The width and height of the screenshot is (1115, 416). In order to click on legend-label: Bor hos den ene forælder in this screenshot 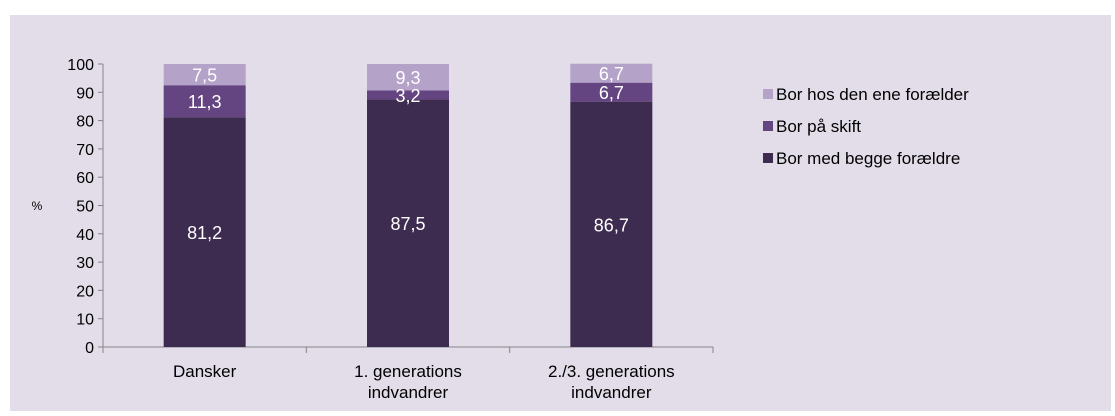, I will do `click(872, 94)`.